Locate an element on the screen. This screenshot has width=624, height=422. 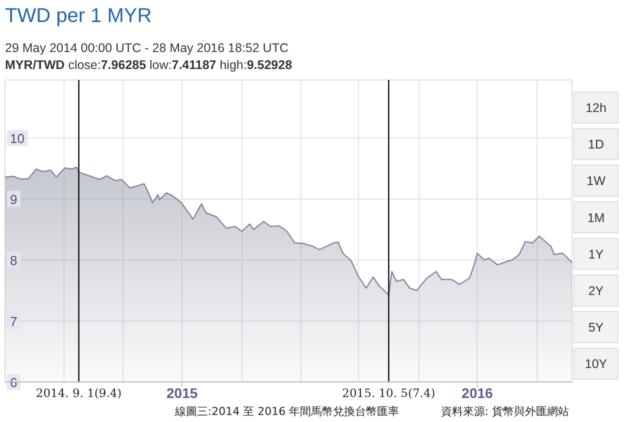
annotation: 線圖三:2014 至 2016 年間馬幣兌換台幣匯率 is located at coordinates (287, 411).